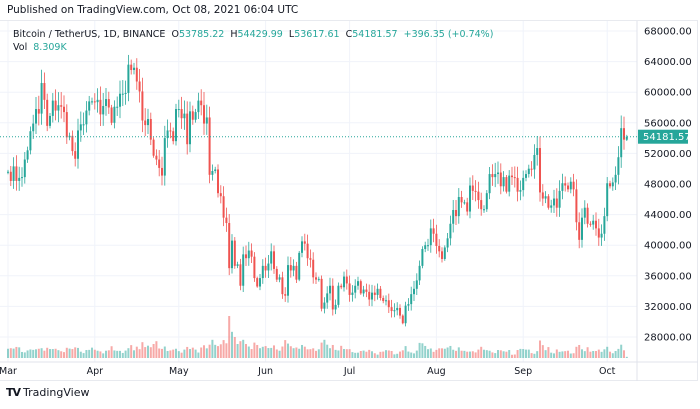 The width and height of the screenshot is (700, 409). I want to click on time-tick-label: Apr, so click(95, 371).